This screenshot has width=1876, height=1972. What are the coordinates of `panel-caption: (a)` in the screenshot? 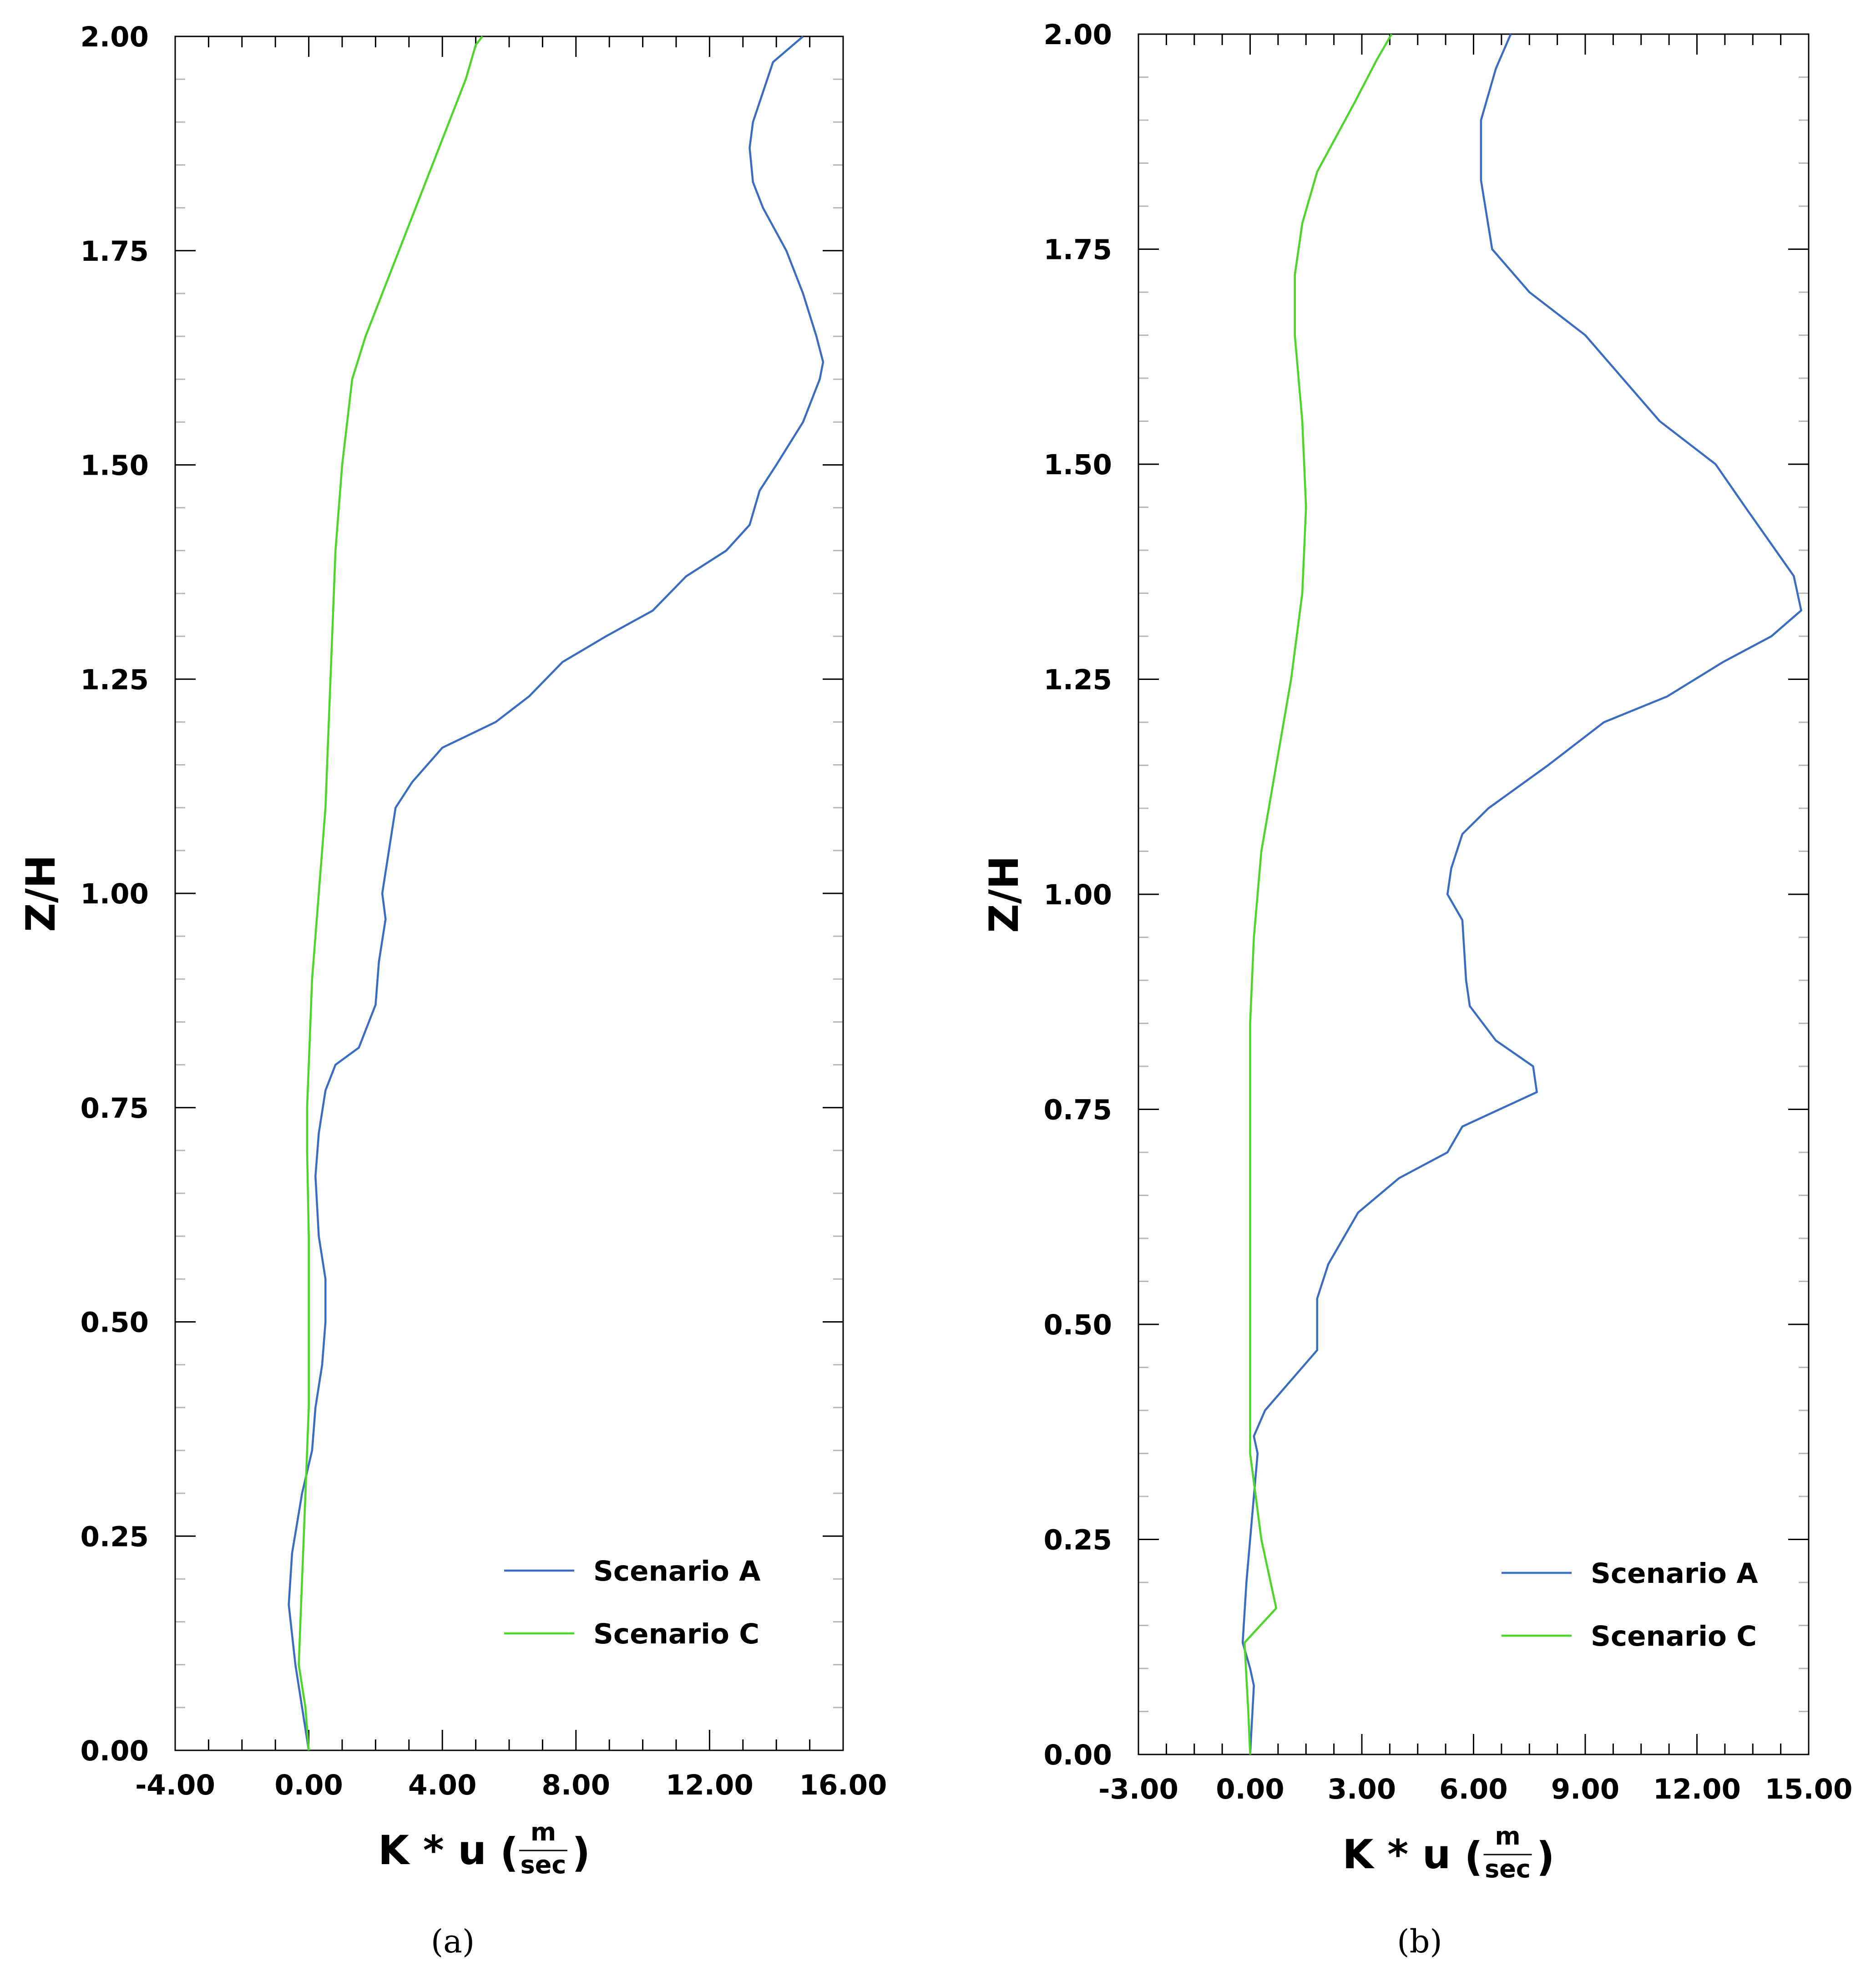 It's located at (453, 1941).